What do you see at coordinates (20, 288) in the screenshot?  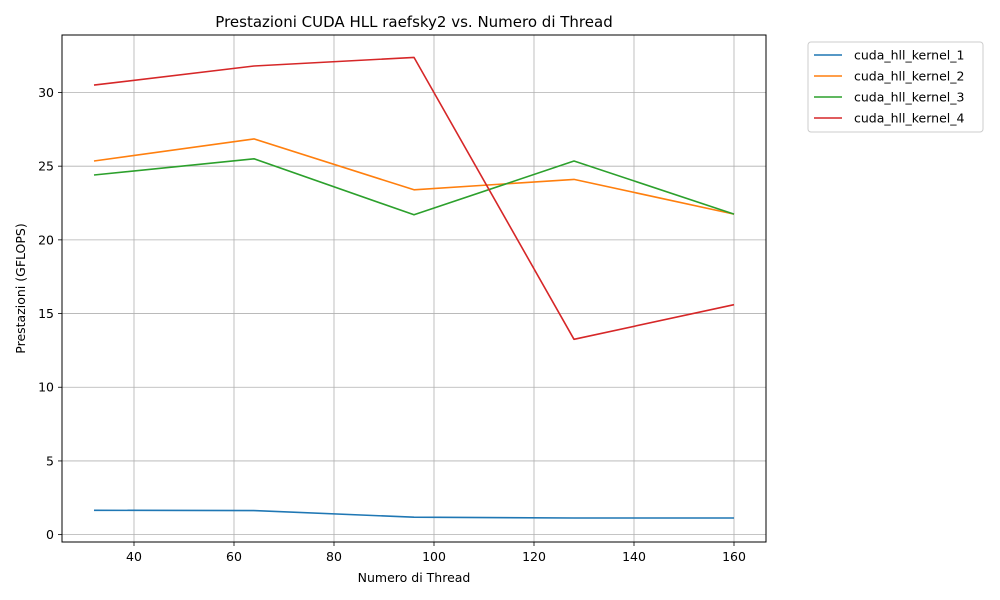 I see `y-axis-label: Prestazioni (GFLOPS)` at bounding box center [20, 288].